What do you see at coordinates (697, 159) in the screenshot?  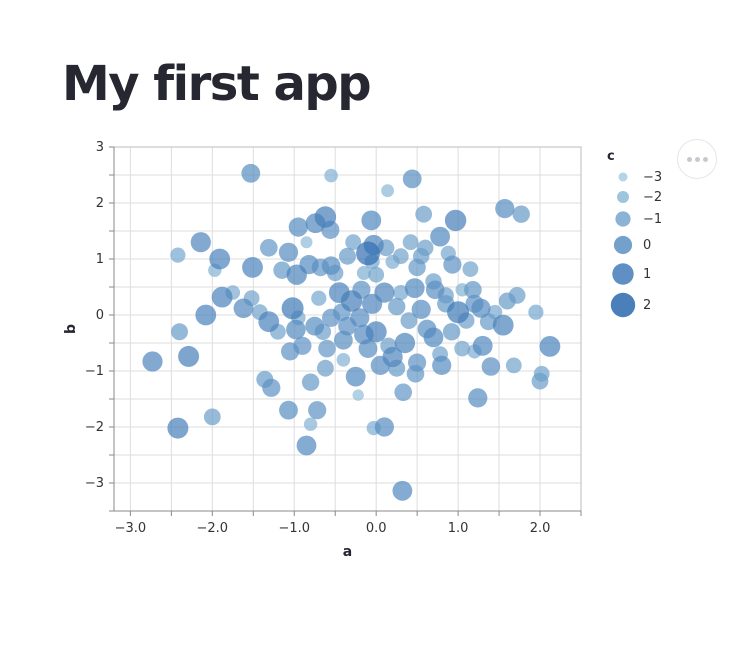 I see `chart-menu-button` at bounding box center [697, 159].